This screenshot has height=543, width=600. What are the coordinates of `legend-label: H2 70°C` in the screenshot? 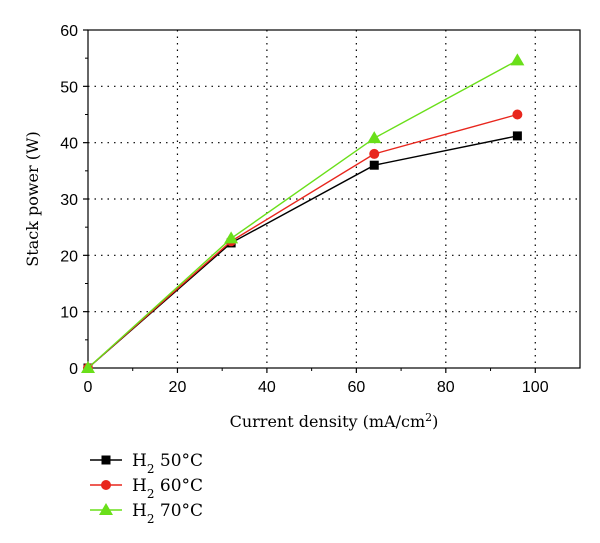 It's located at (167, 513).